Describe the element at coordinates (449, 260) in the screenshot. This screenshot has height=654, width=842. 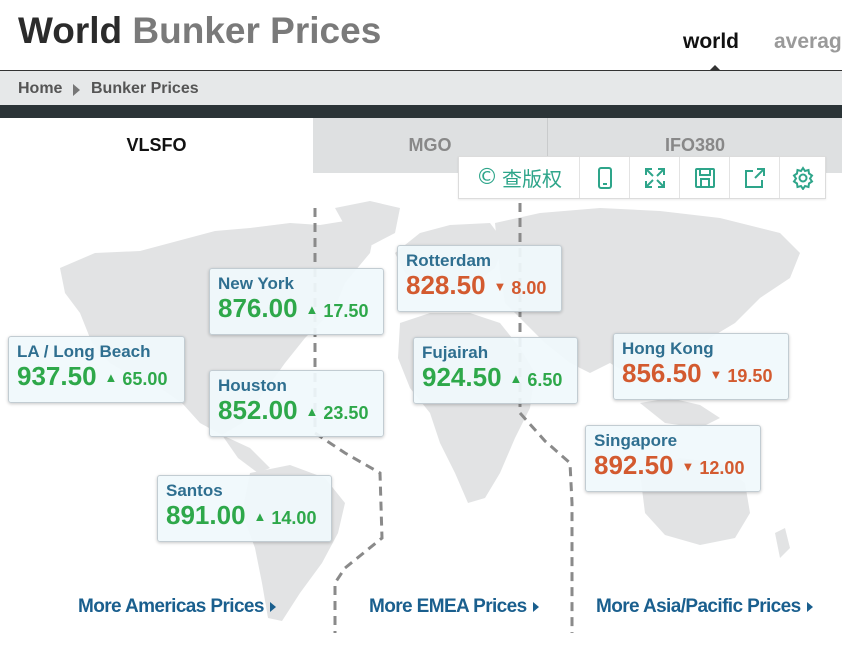
I see `port-name: Rotterdam` at that location.